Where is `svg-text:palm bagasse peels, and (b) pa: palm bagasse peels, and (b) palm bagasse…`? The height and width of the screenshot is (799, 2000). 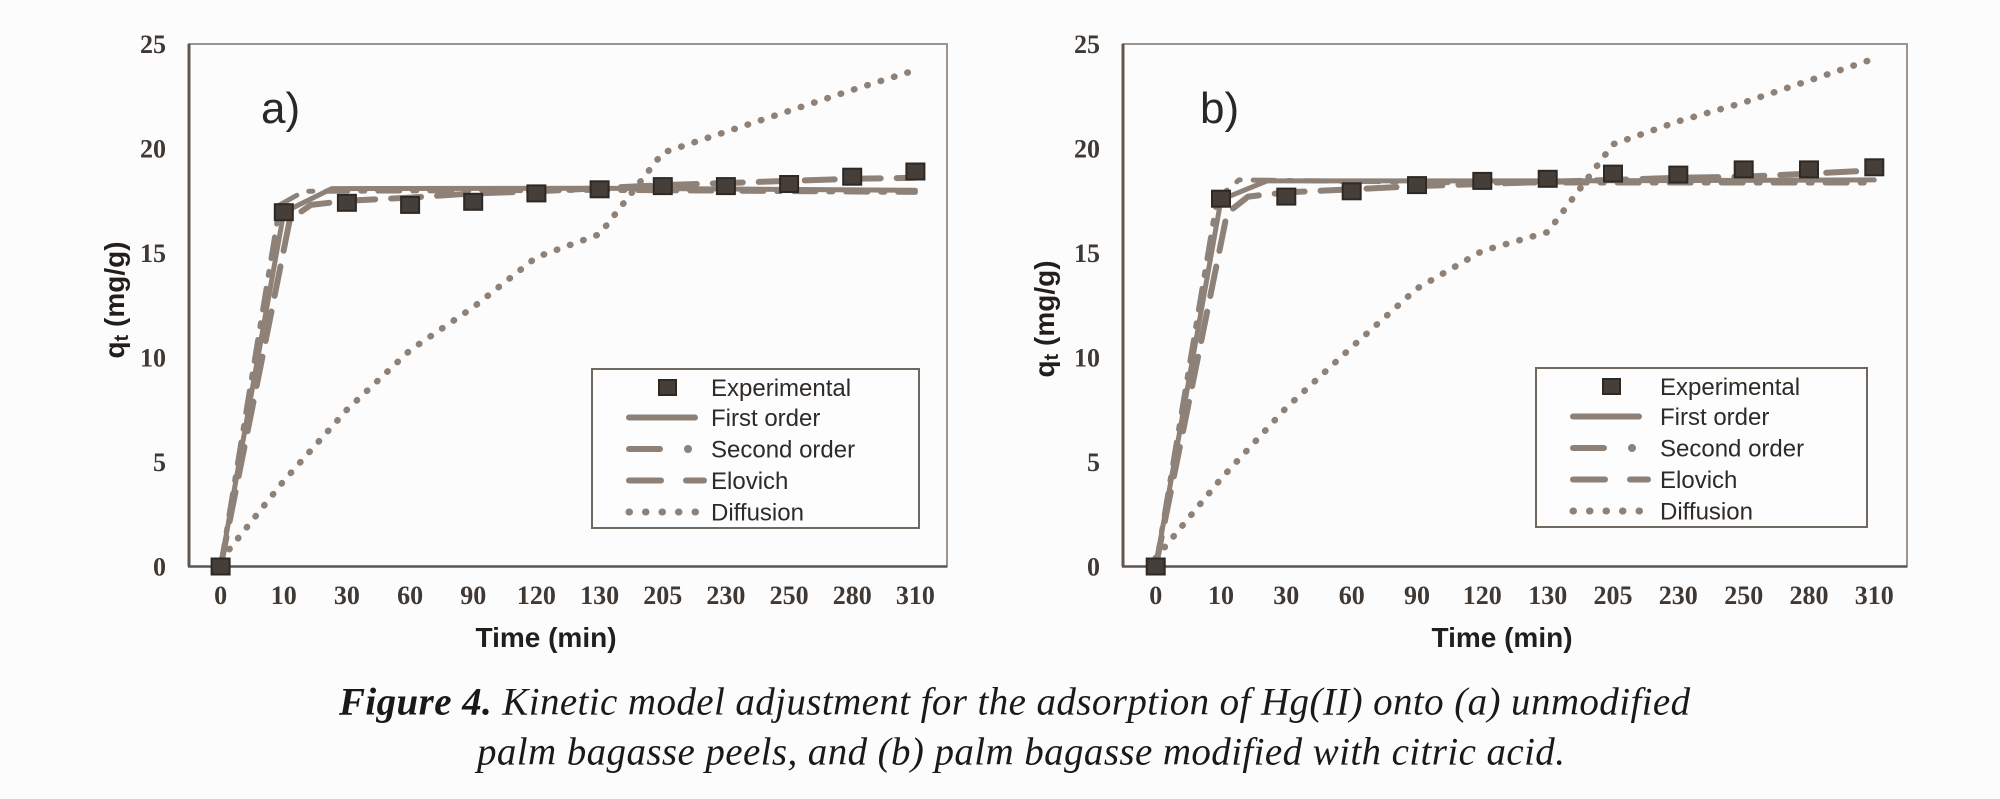
svg-text:palm bagasse peels, and (b) pa: palm bagasse peels, and (b) palm bagasse… is located at coordinates (1019, 752).